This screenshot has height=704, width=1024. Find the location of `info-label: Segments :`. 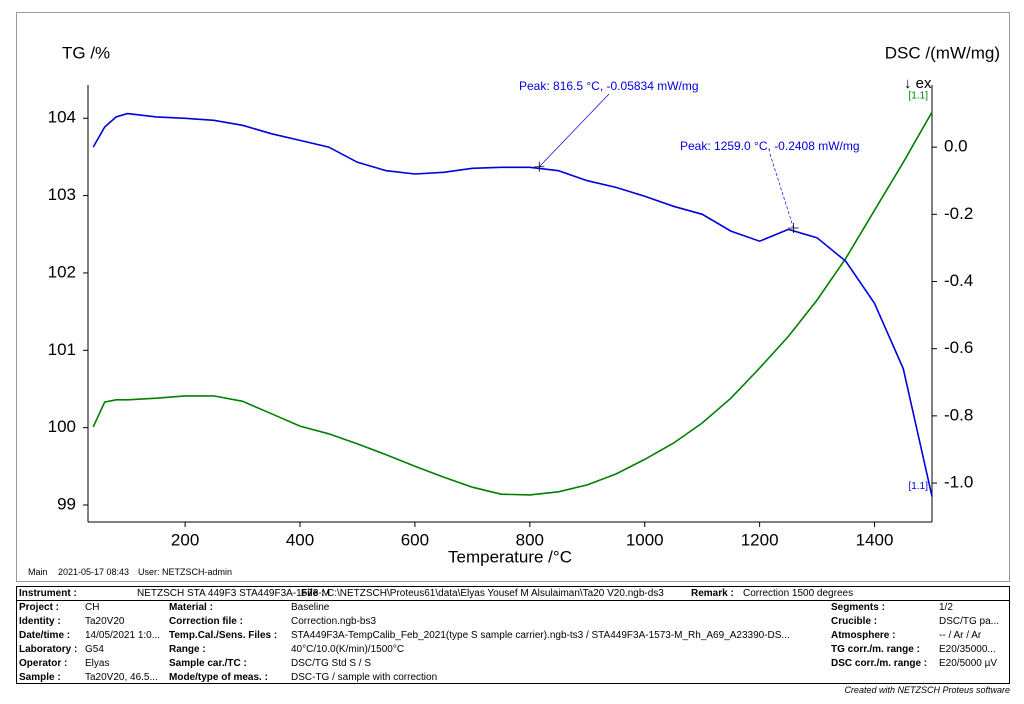

info-label: Segments : is located at coordinates (858, 607).